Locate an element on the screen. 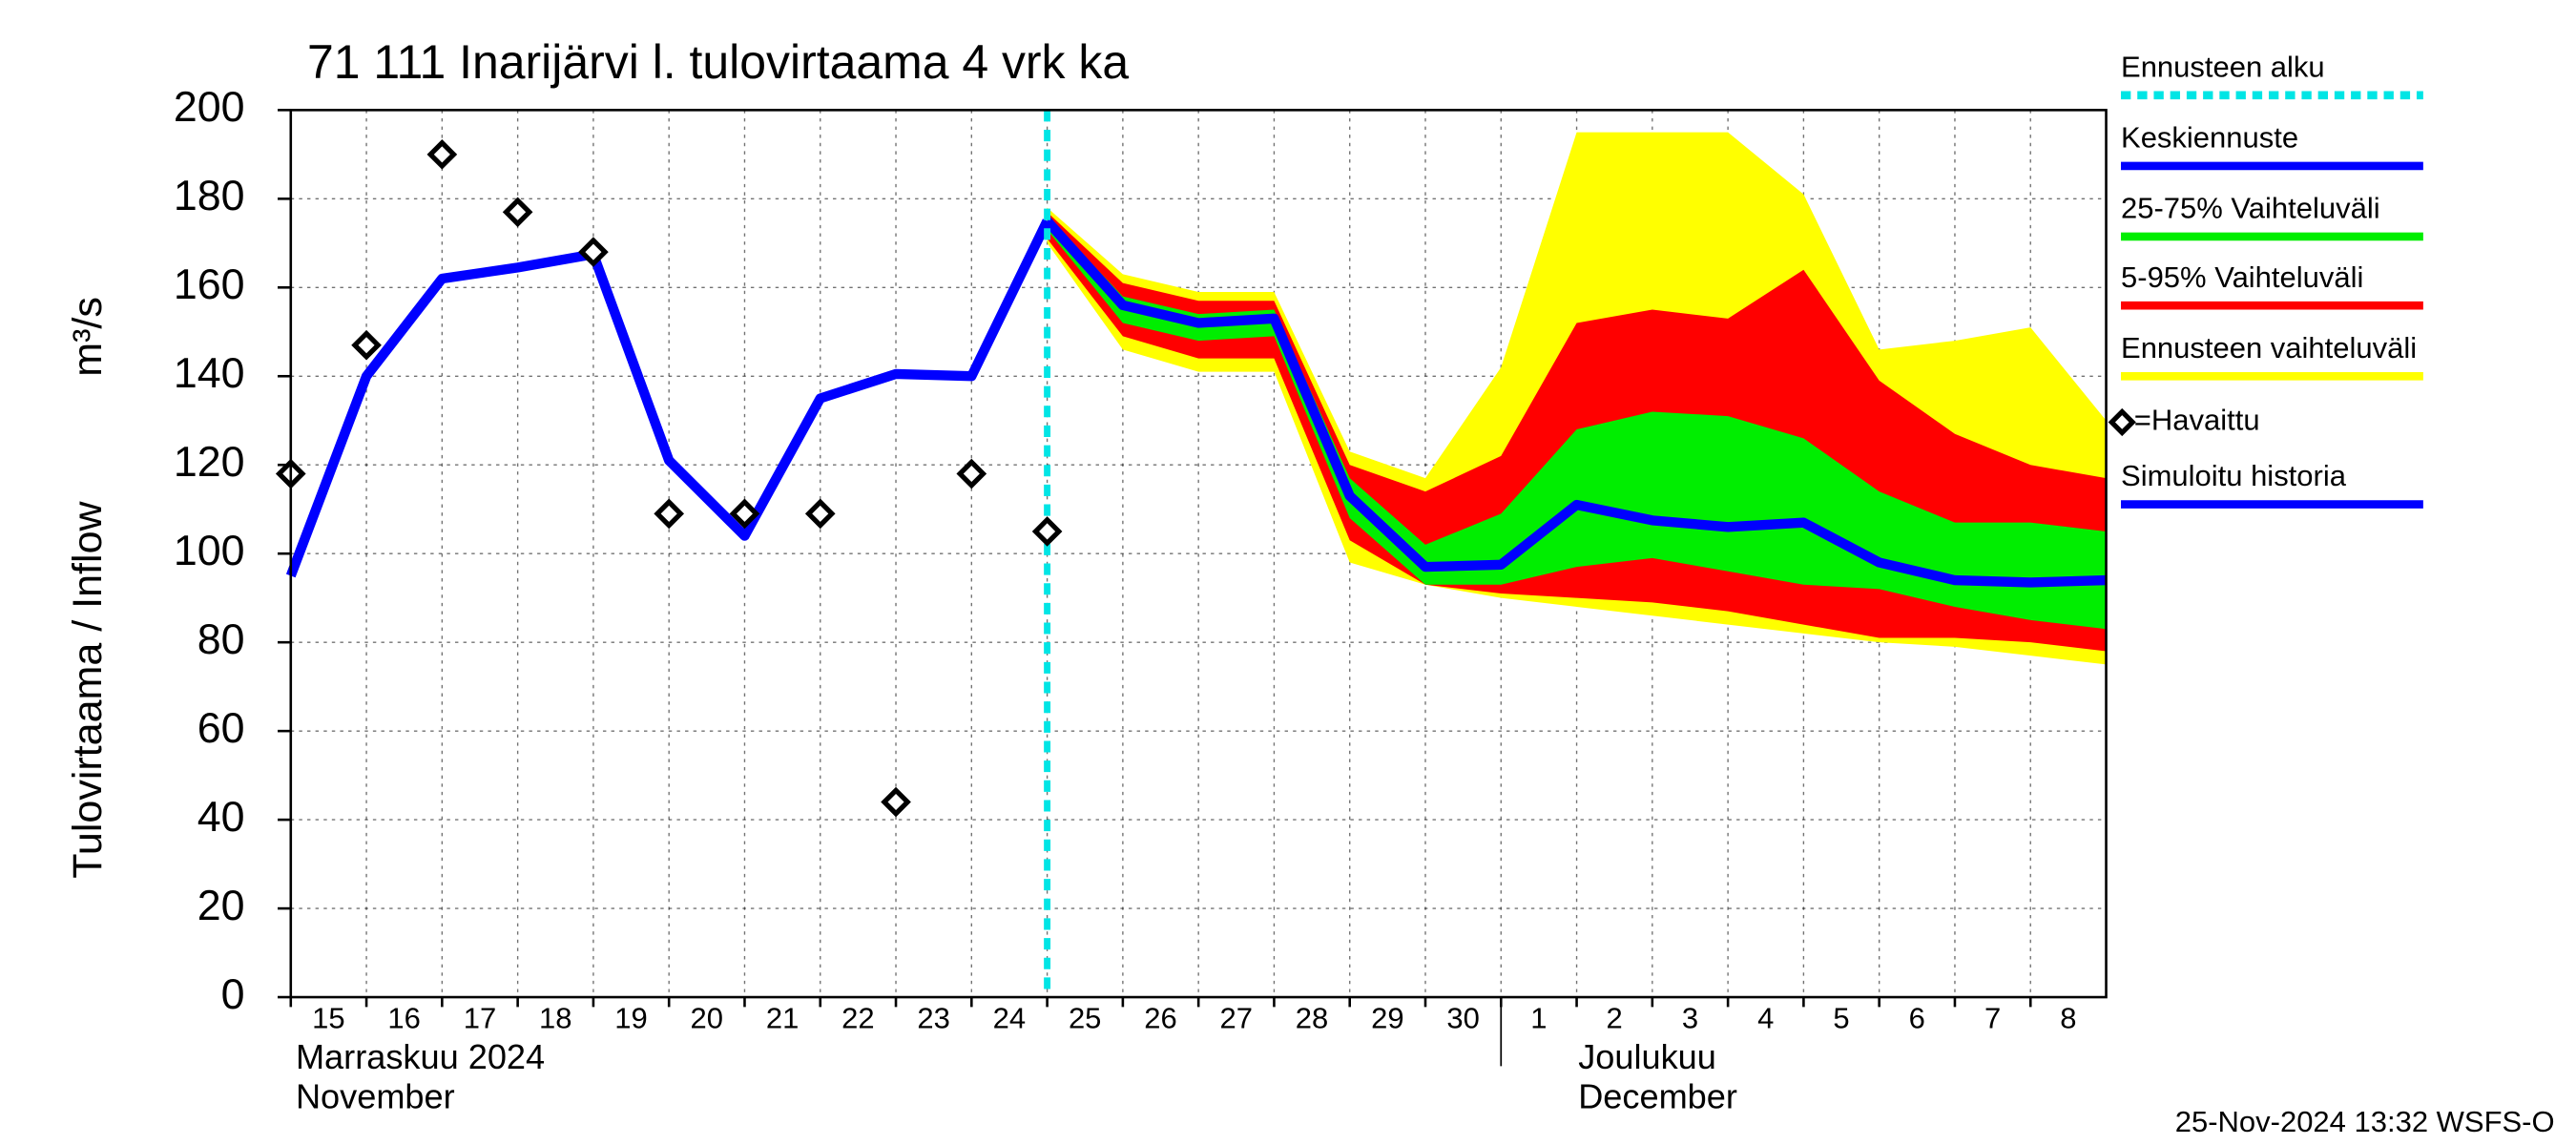 The height and width of the screenshot is (1145, 2576). legend-label: Ennusteen alku is located at coordinates (2223, 66).